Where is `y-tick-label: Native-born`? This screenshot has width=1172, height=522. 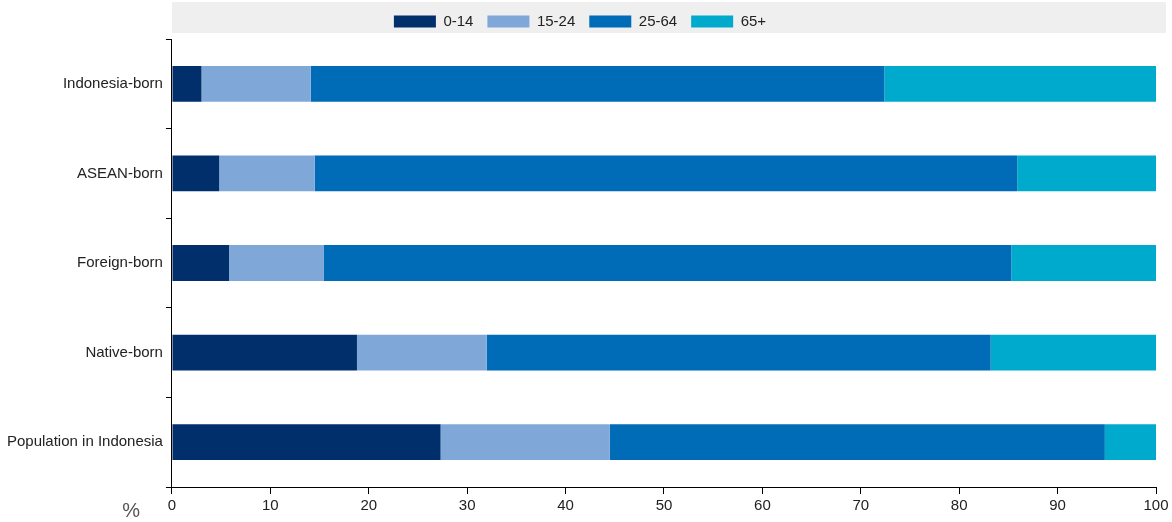 y-tick-label: Native-born is located at coordinates (124, 351).